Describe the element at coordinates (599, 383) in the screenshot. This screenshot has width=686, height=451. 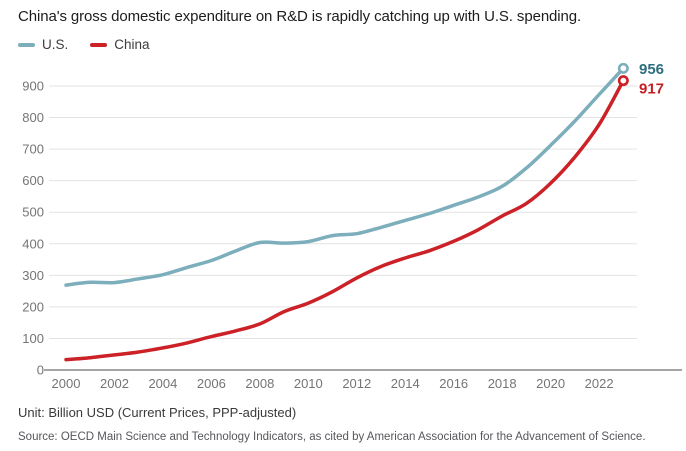
I see `x-tick-label-2022: 2022` at that location.